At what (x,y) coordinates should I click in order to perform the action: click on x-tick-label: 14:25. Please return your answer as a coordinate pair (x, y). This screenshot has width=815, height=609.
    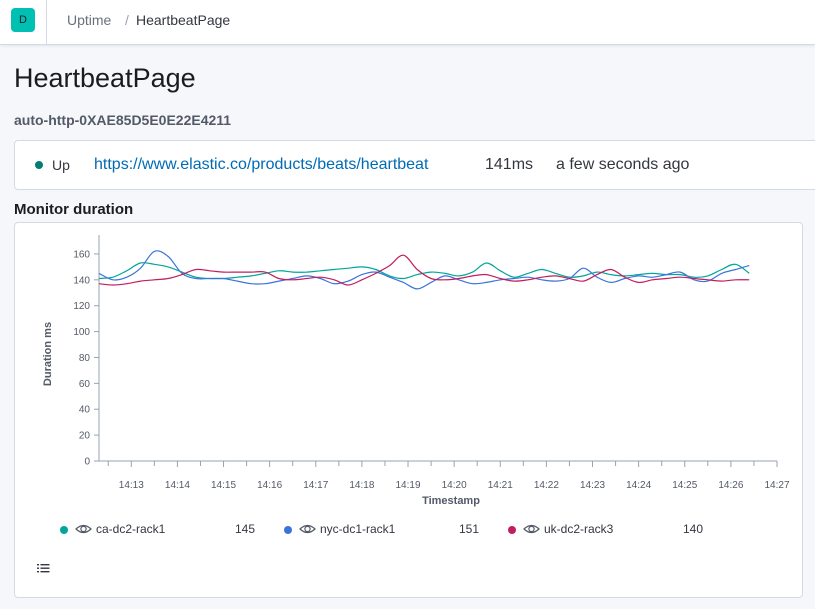
    Looking at the image, I should click on (684, 485).